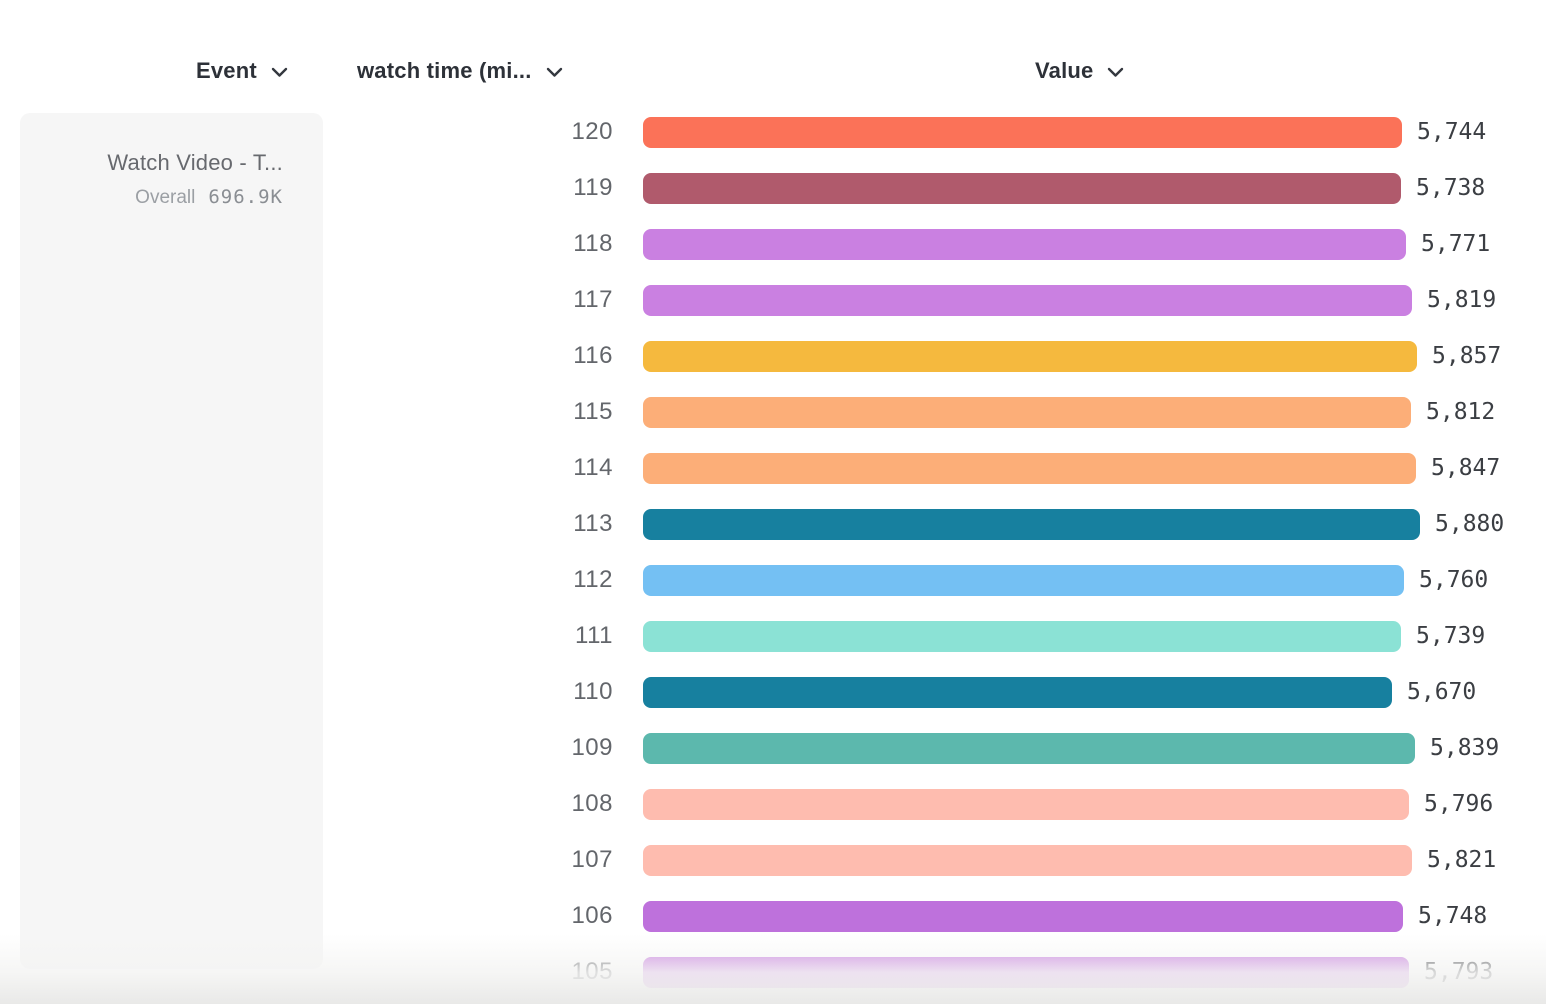 The width and height of the screenshot is (1546, 1004). Describe the element at coordinates (592, 803) in the screenshot. I see `row-label: 108` at that location.